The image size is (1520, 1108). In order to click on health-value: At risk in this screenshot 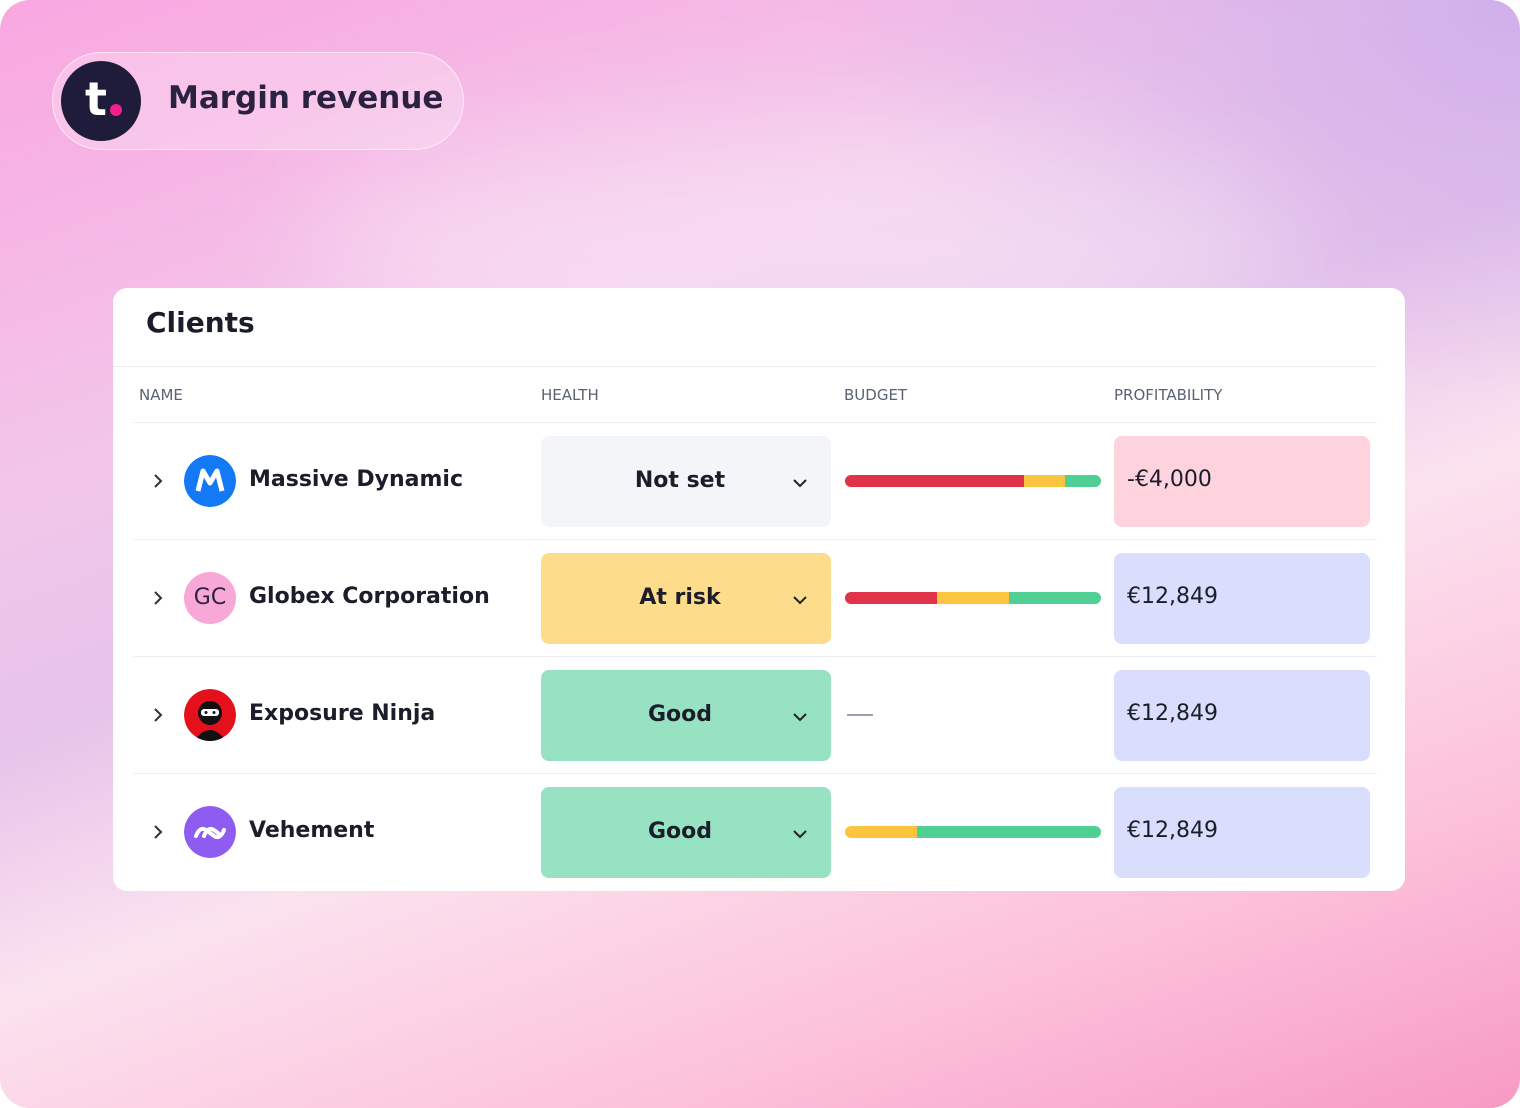, I will do `click(680, 597)`.